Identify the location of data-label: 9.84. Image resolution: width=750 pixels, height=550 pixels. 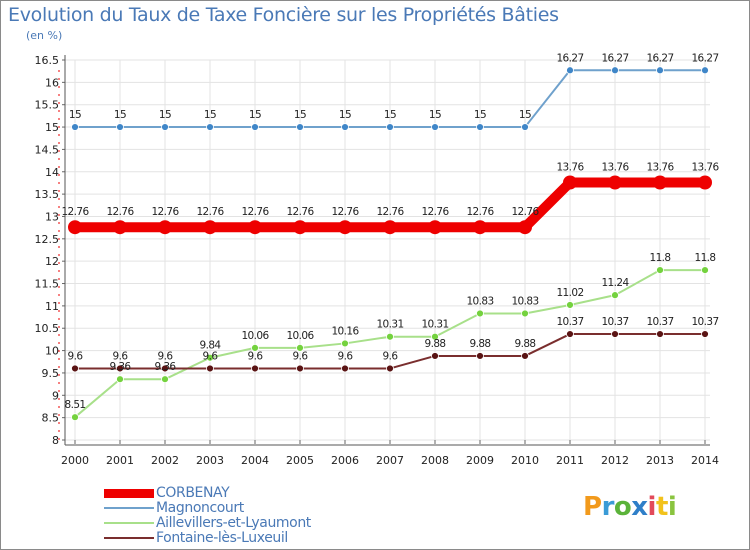
(211, 346).